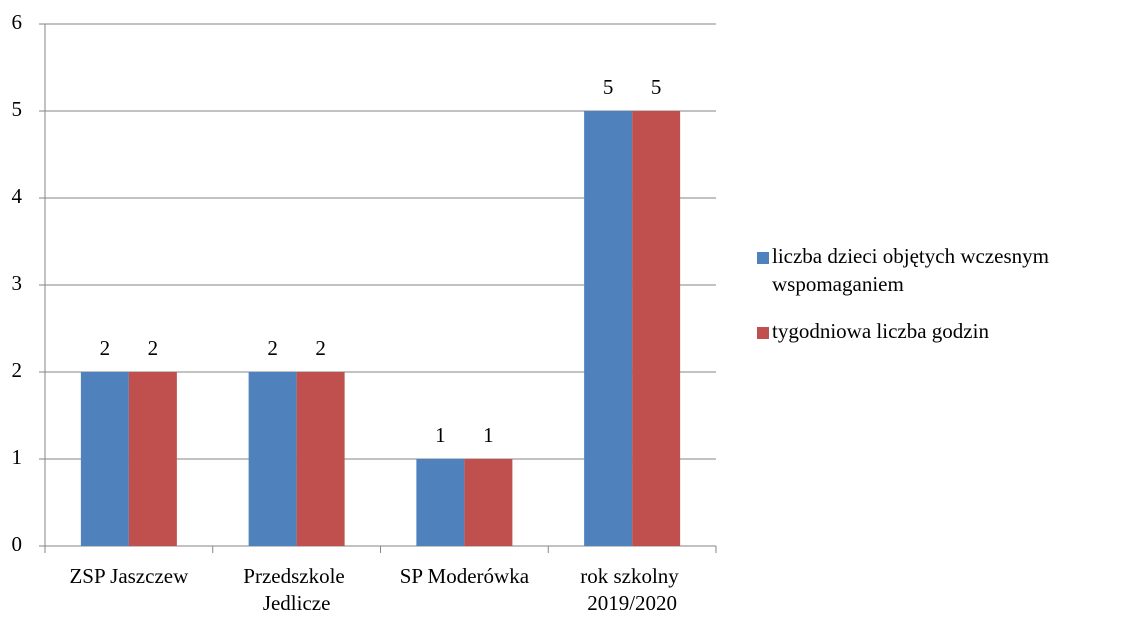 This screenshot has height=619, width=1131. Describe the element at coordinates (17, 196) in the screenshot. I see `y-tick-label: 4` at that location.